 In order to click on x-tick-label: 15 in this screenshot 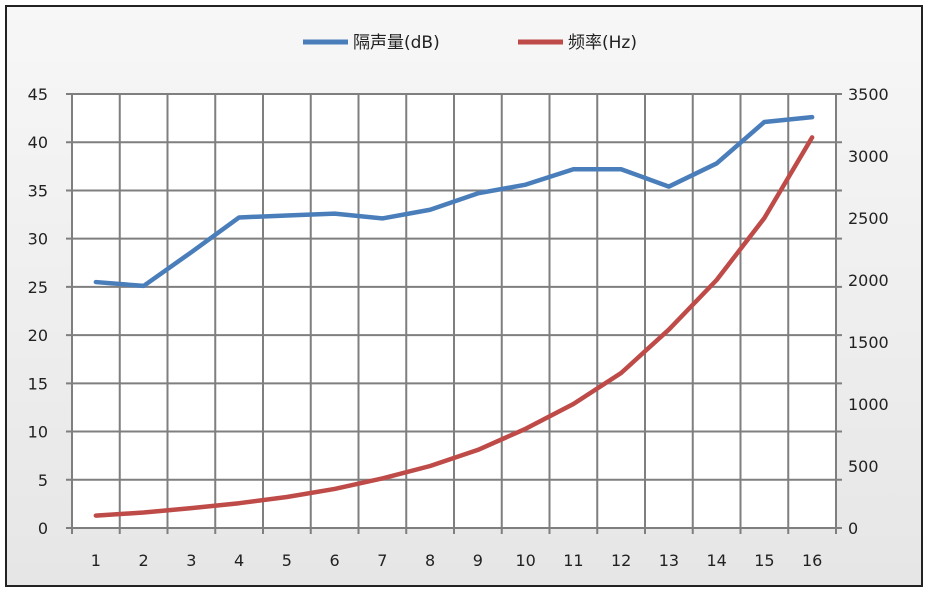, I will do `click(764, 560)`.